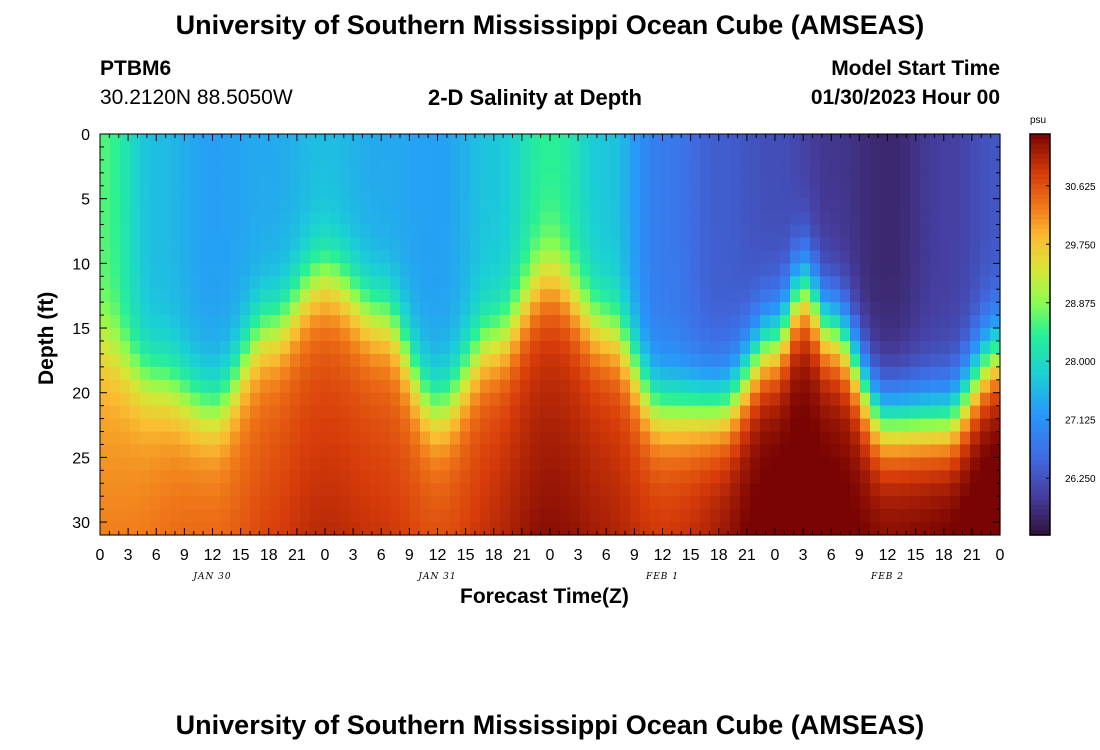  I want to click on y-tick-label: 25, so click(81, 458).